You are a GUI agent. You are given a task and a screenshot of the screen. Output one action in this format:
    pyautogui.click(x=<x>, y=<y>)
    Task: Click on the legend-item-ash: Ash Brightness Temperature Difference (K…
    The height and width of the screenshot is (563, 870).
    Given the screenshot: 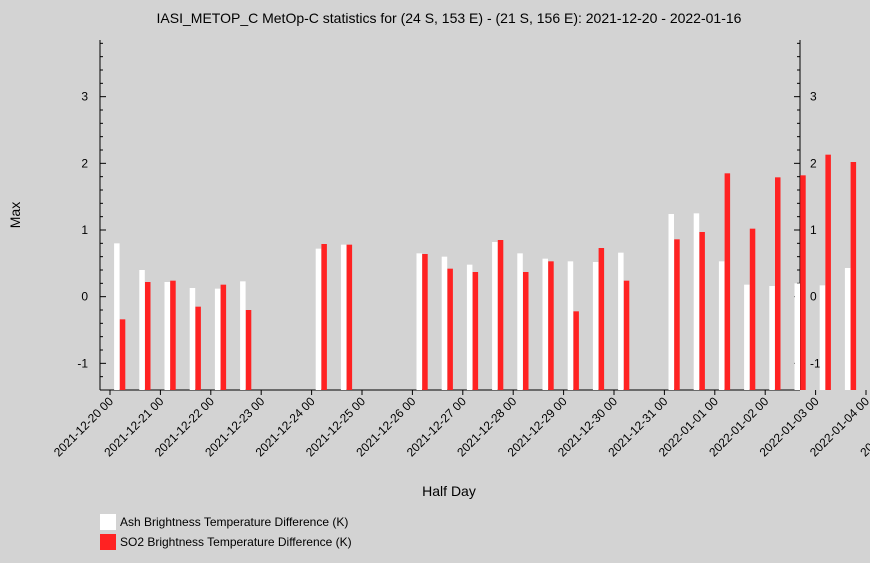 What is the action you would take?
    pyautogui.click(x=226, y=522)
    